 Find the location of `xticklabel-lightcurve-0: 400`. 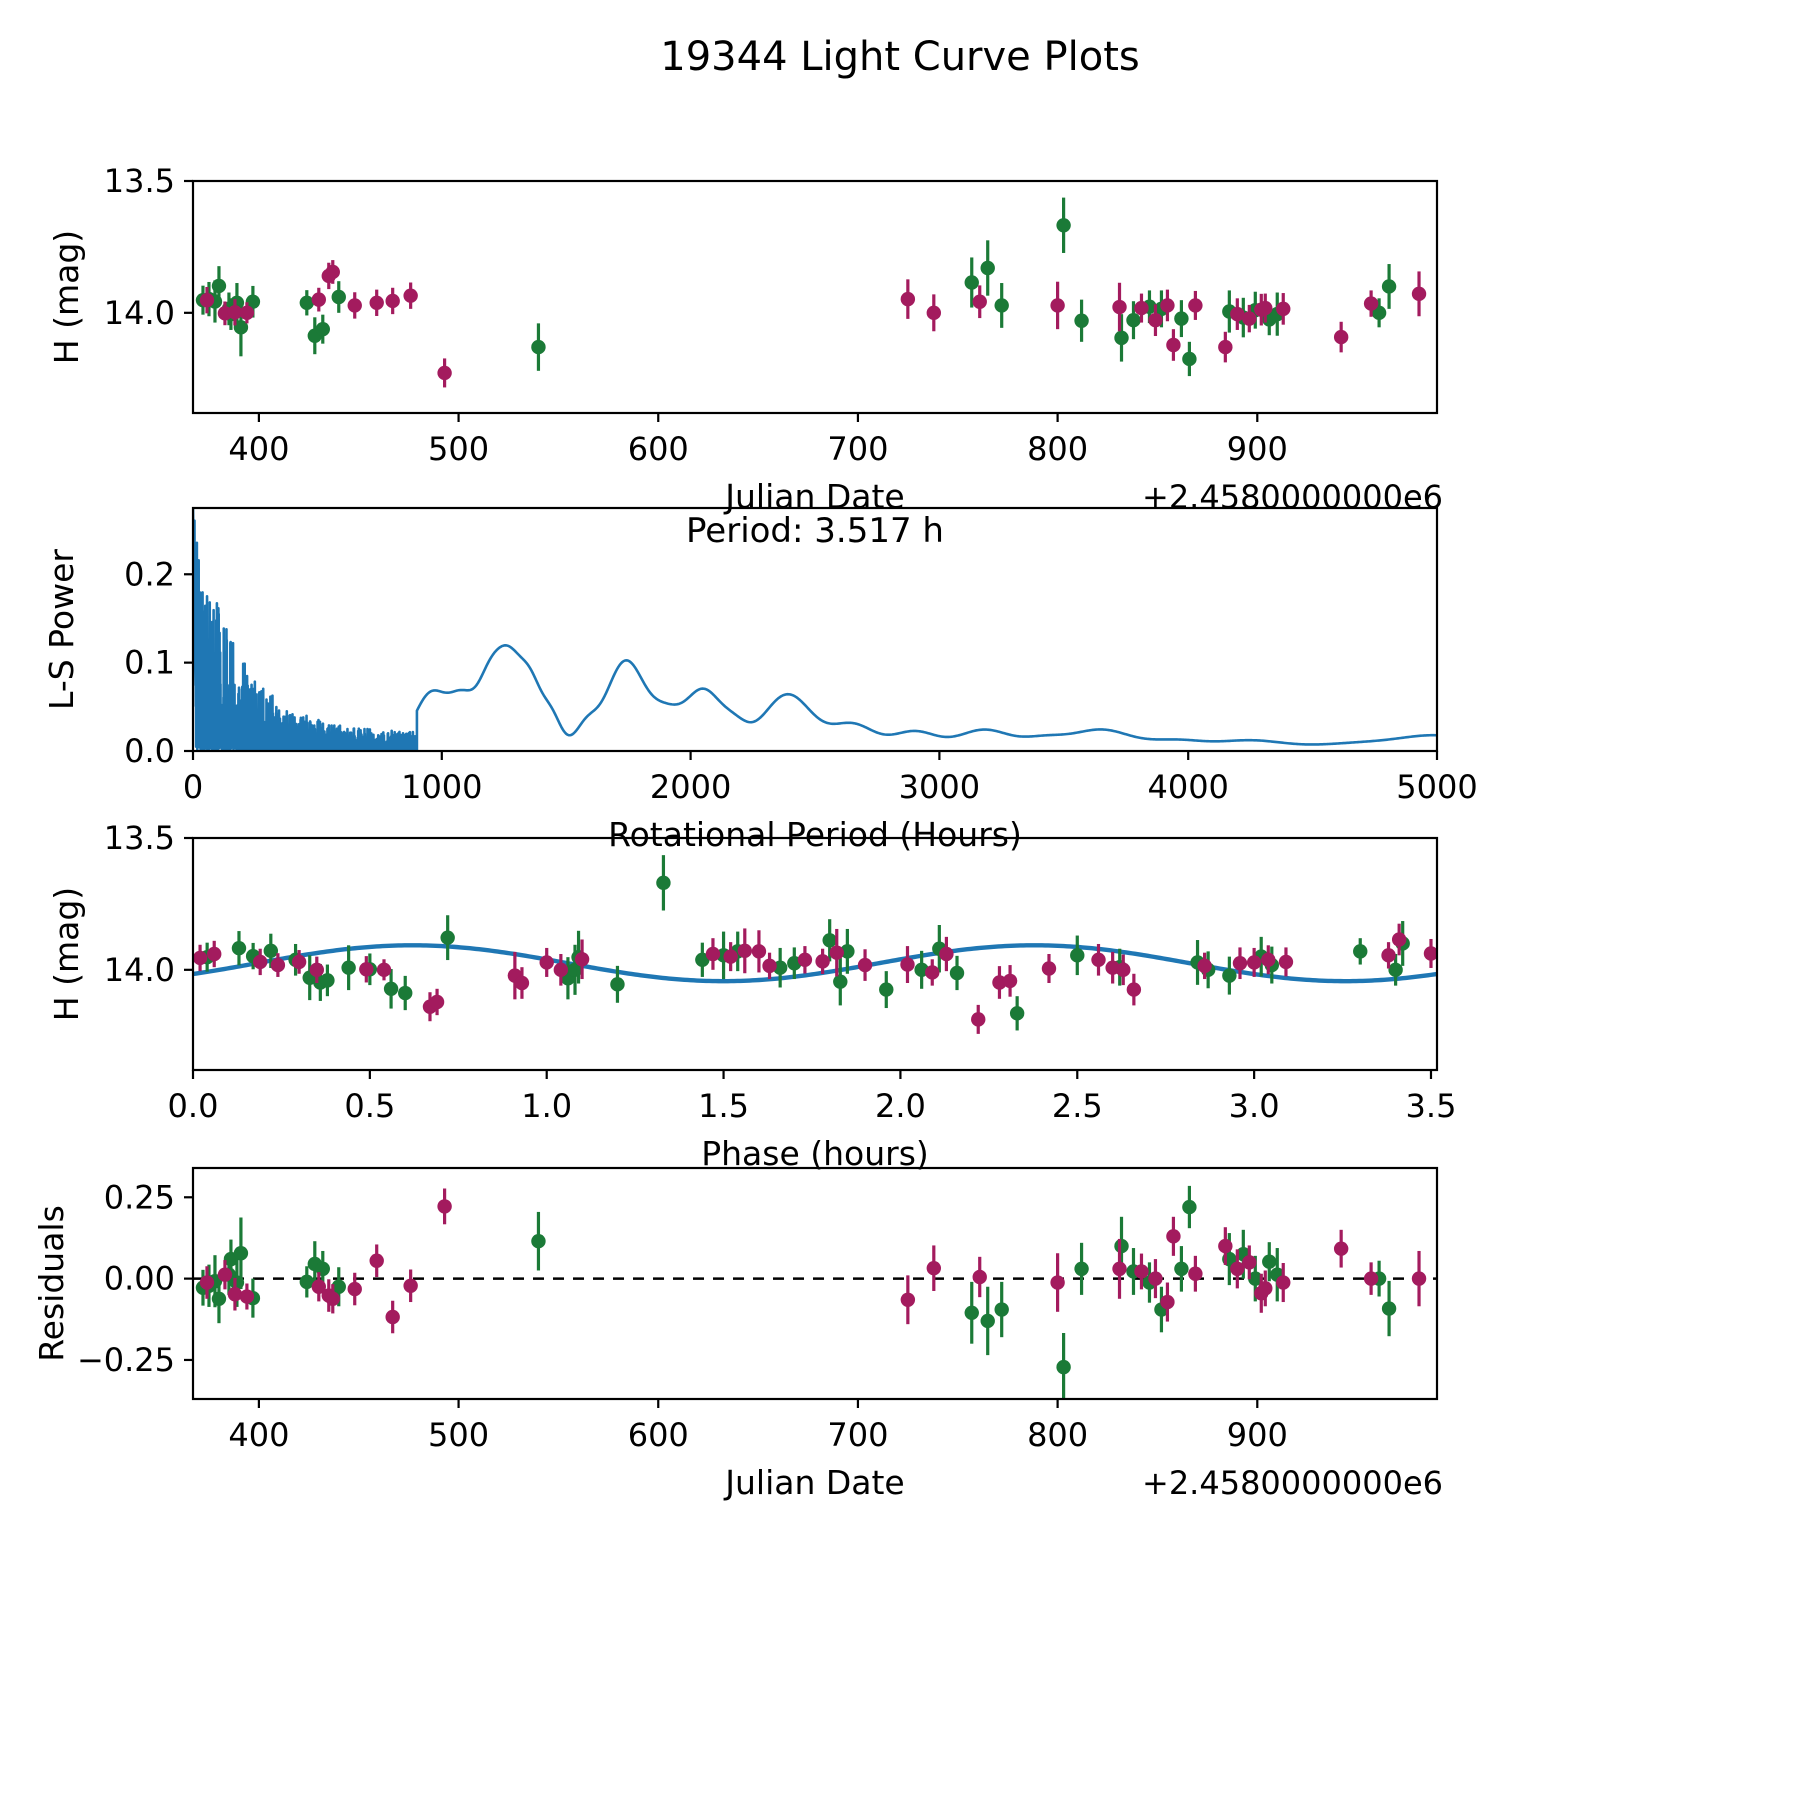

xticklabel-lightcurve-0: 400 is located at coordinates (258, 449).